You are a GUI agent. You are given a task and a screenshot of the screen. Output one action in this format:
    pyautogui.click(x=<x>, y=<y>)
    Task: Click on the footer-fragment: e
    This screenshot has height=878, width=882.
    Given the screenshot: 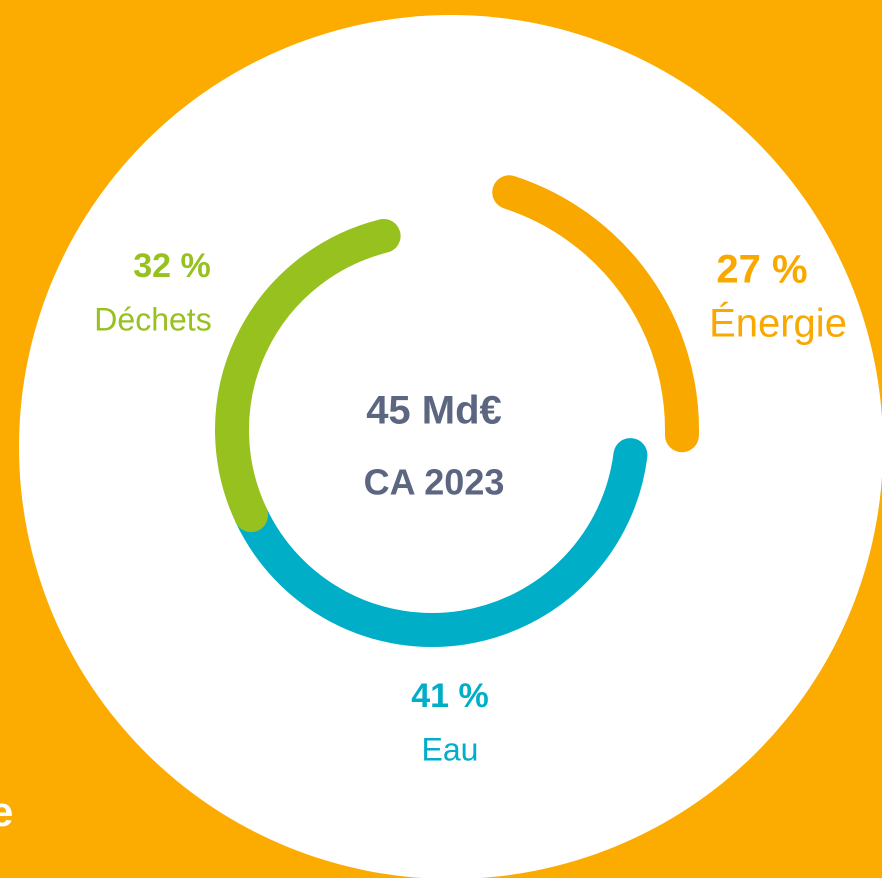 What is the action you would take?
    pyautogui.click(x=6, y=811)
    